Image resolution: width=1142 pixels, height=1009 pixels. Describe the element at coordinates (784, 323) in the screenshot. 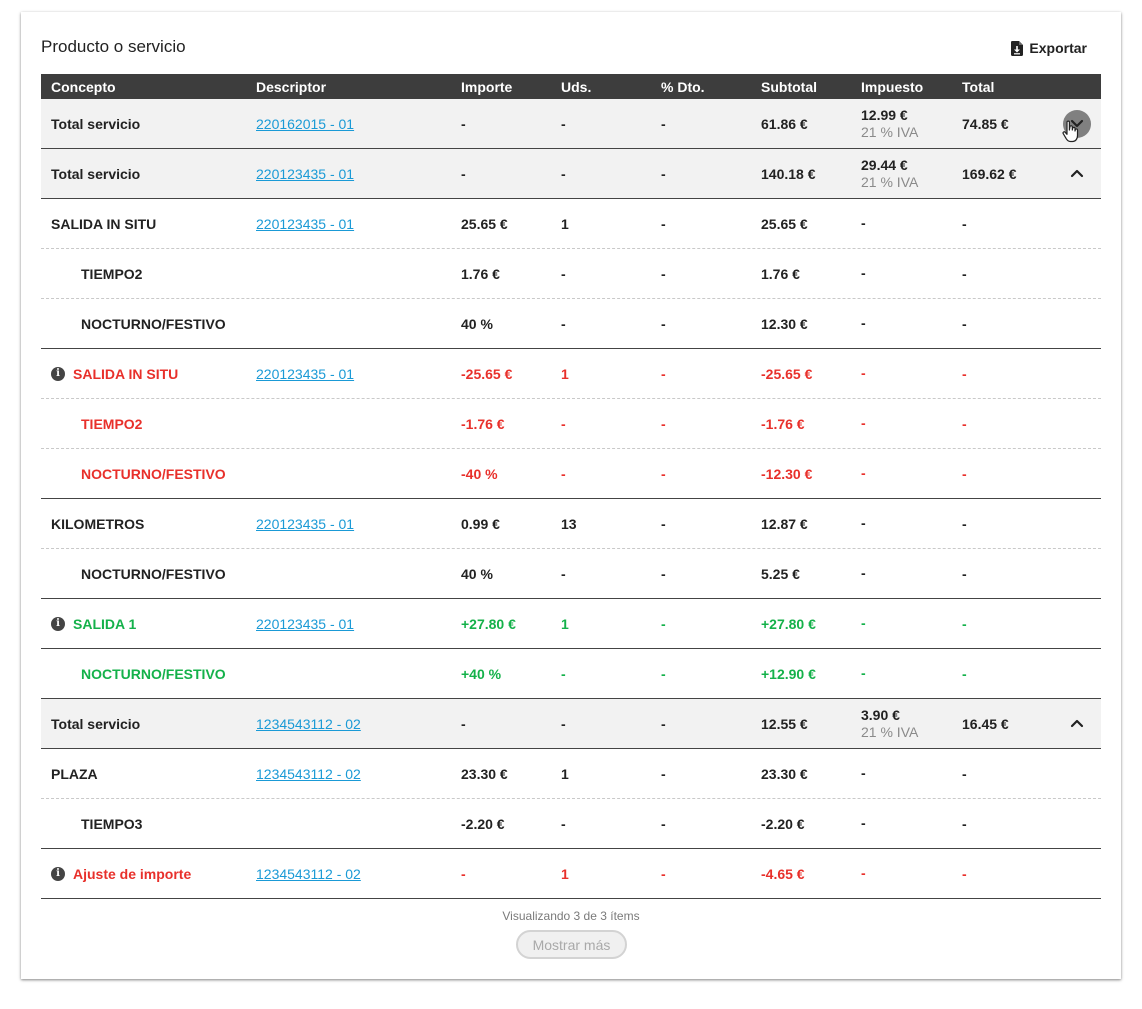

I see `subtotal-cell: 12.30 €` at that location.